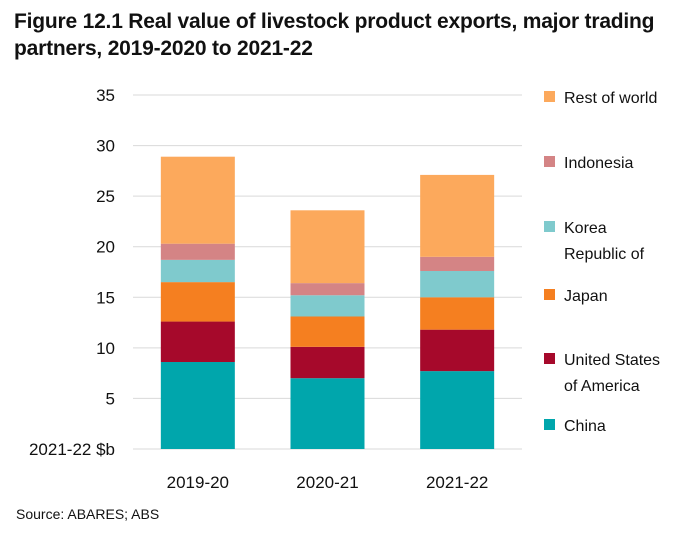 This screenshot has height=539, width=687. What do you see at coordinates (105, 146) in the screenshot?
I see `y-tick-label: 30` at bounding box center [105, 146].